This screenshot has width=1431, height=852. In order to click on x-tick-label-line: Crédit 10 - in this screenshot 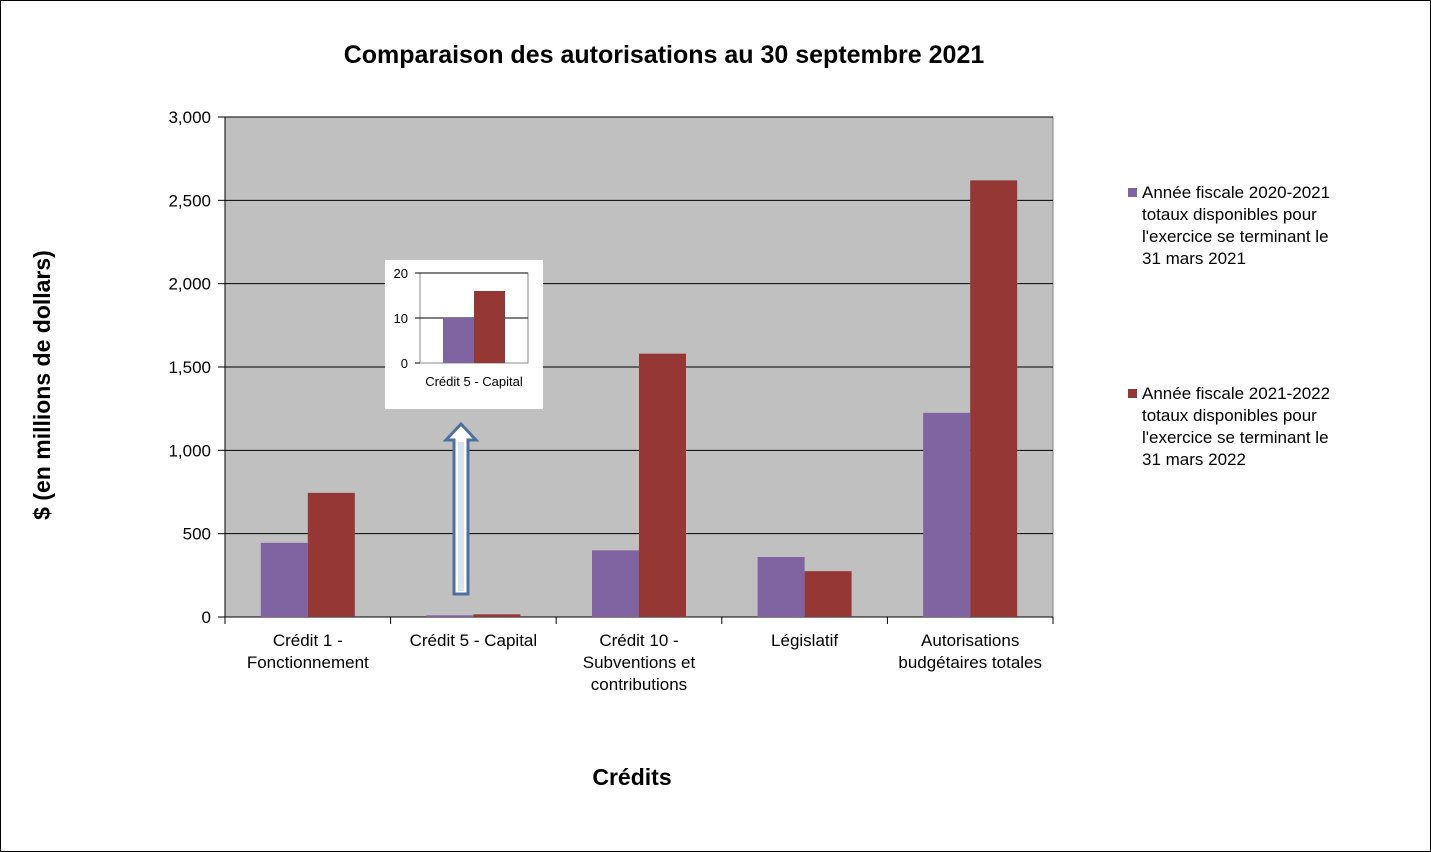, I will do `click(638, 640)`.